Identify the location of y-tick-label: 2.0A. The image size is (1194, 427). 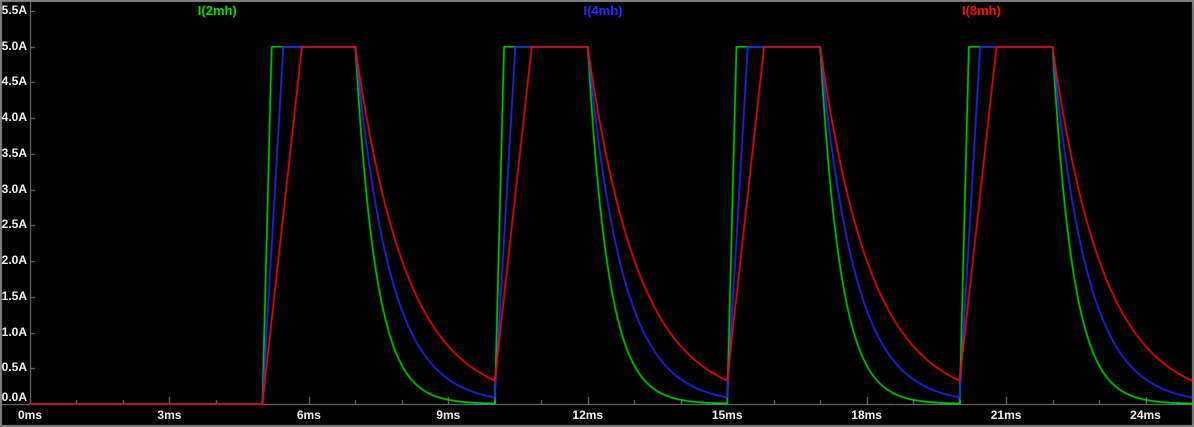
(14, 260).